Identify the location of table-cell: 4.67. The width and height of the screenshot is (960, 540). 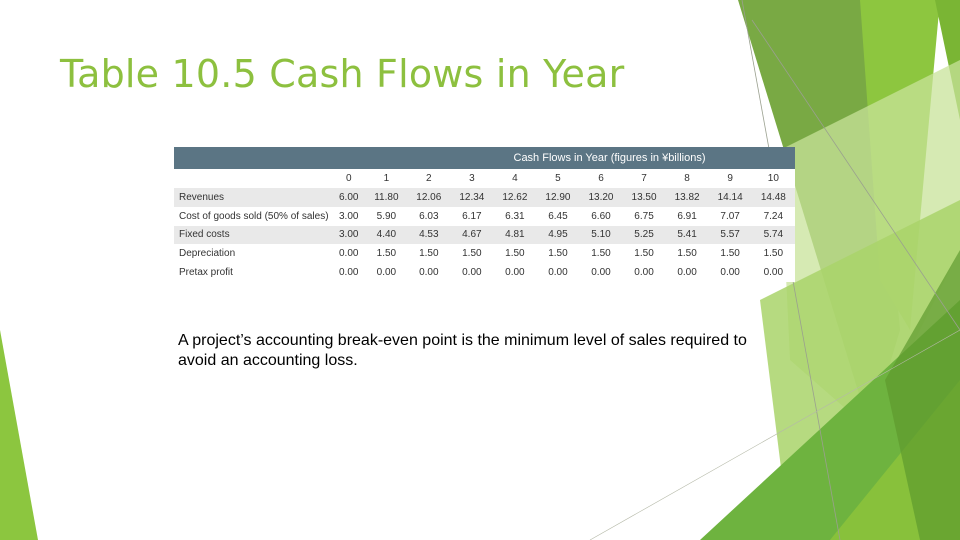
(472, 235).